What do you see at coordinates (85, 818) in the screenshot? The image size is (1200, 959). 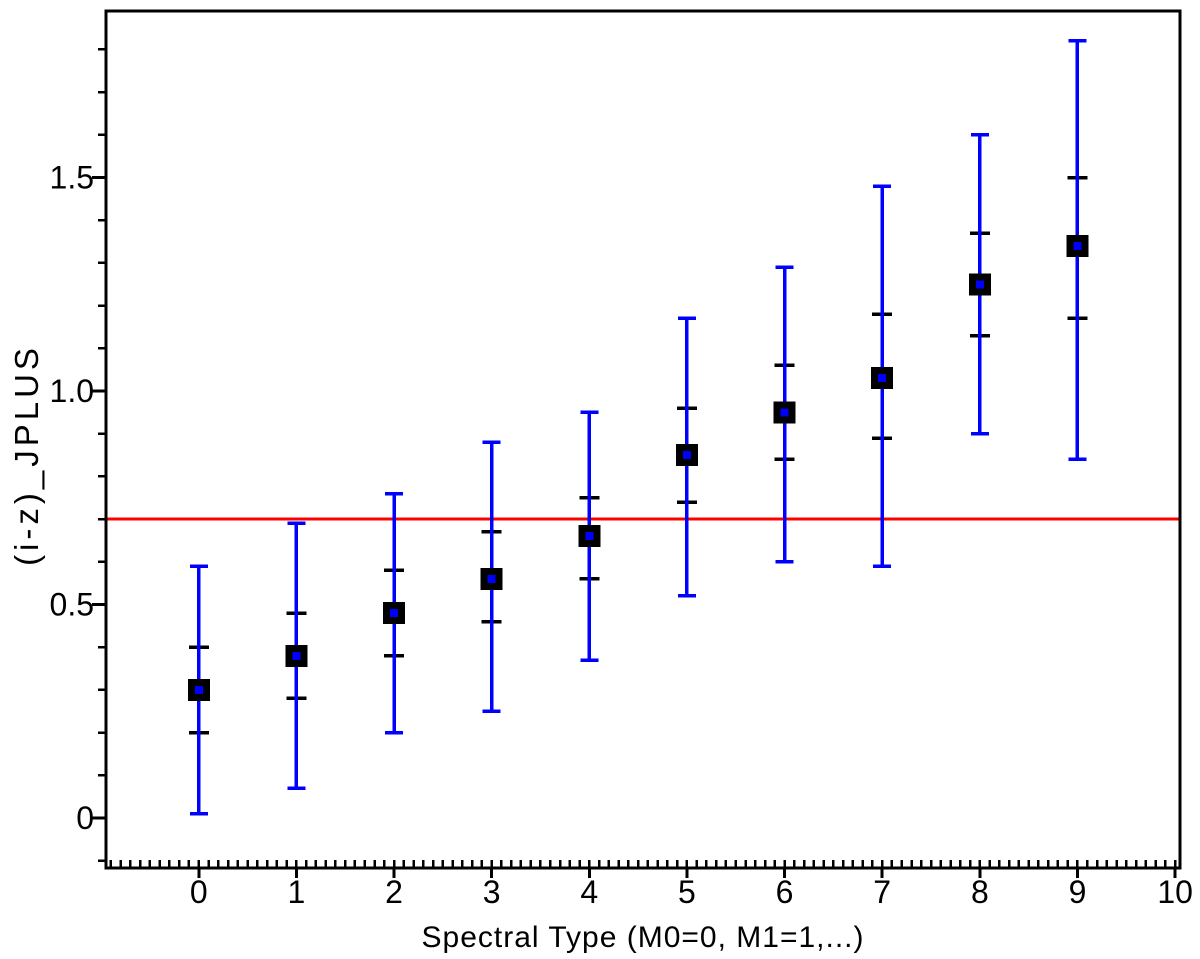 I see `y-tick-label: 0` at bounding box center [85, 818].